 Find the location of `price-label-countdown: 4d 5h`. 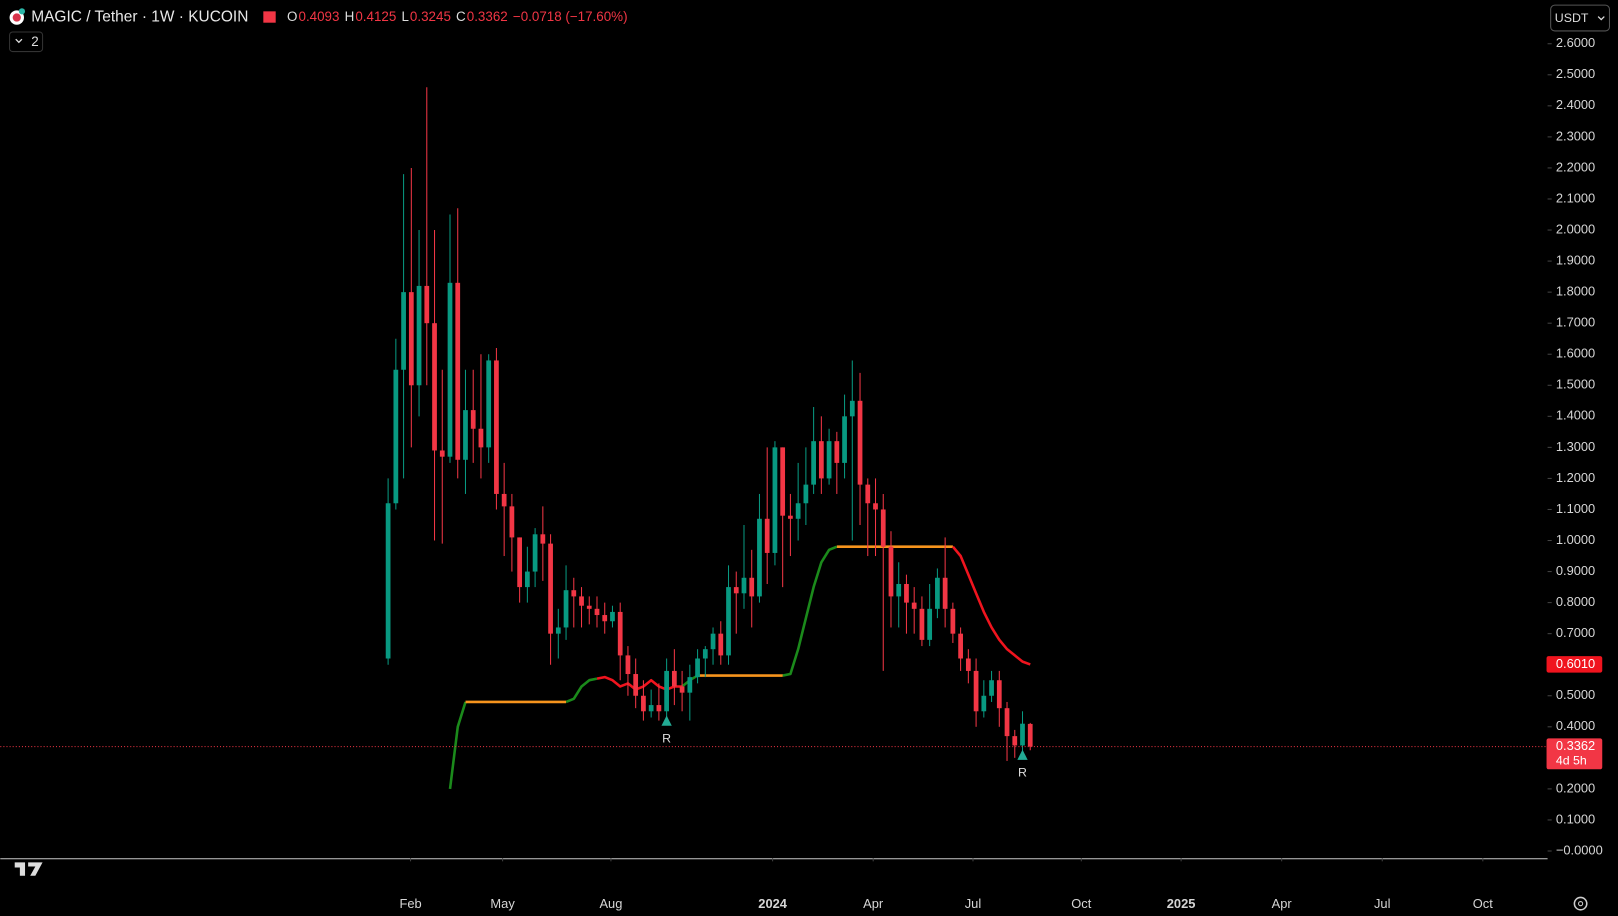

price-label-countdown: 4d 5h is located at coordinates (1571, 760).